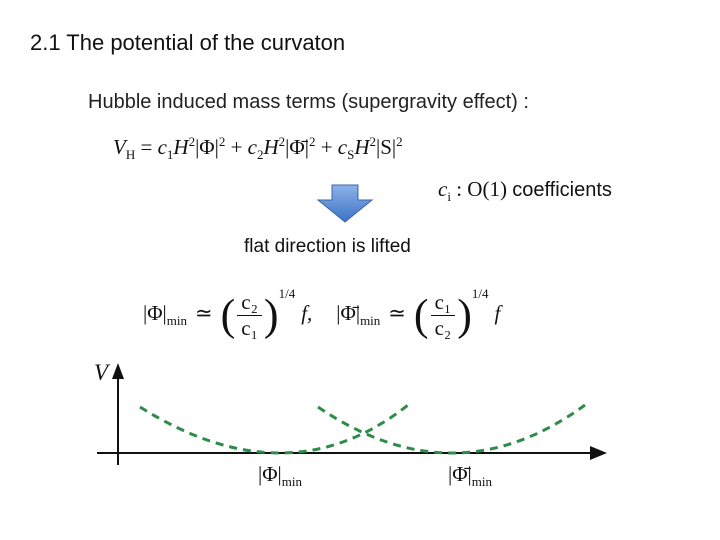 The image size is (720, 540). Describe the element at coordinates (443, 303) in the screenshot. I see `numerator: c₁` at that location.